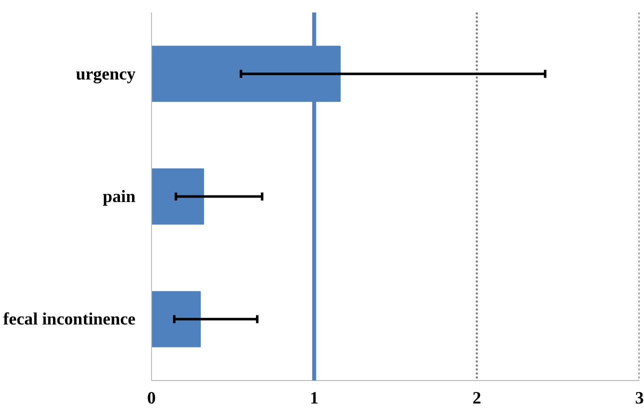  What do you see at coordinates (314, 398) in the screenshot?
I see `x-tick-label: 1` at bounding box center [314, 398].